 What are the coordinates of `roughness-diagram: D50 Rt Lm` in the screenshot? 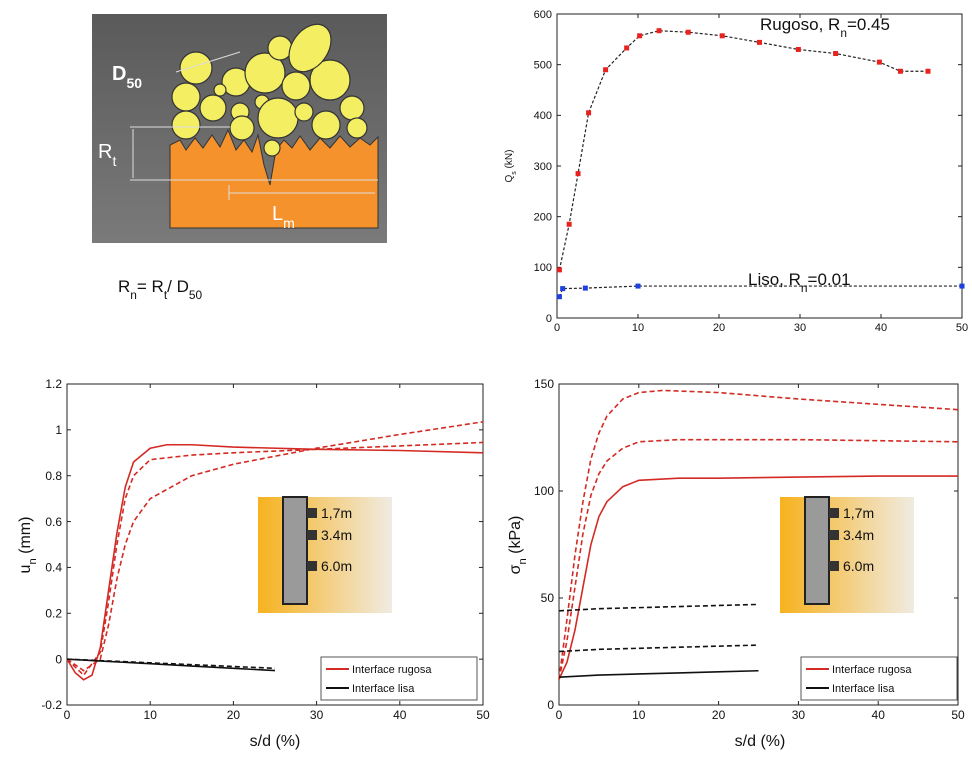 It's located at (239, 128).